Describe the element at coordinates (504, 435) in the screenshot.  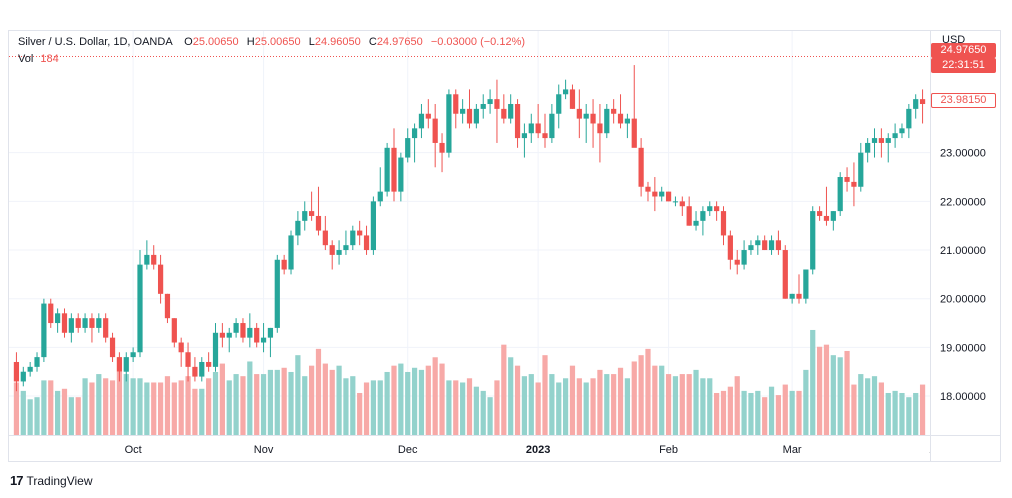
I see `time-axis-separator` at that location.